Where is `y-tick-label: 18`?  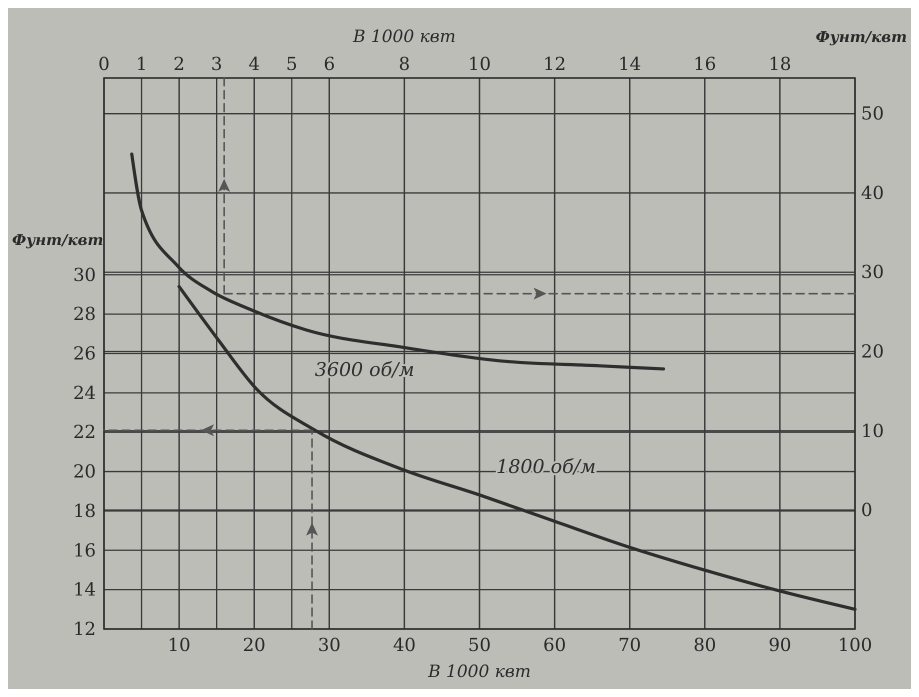 y-tick-label: 18 is located at coordinates (84, 511).